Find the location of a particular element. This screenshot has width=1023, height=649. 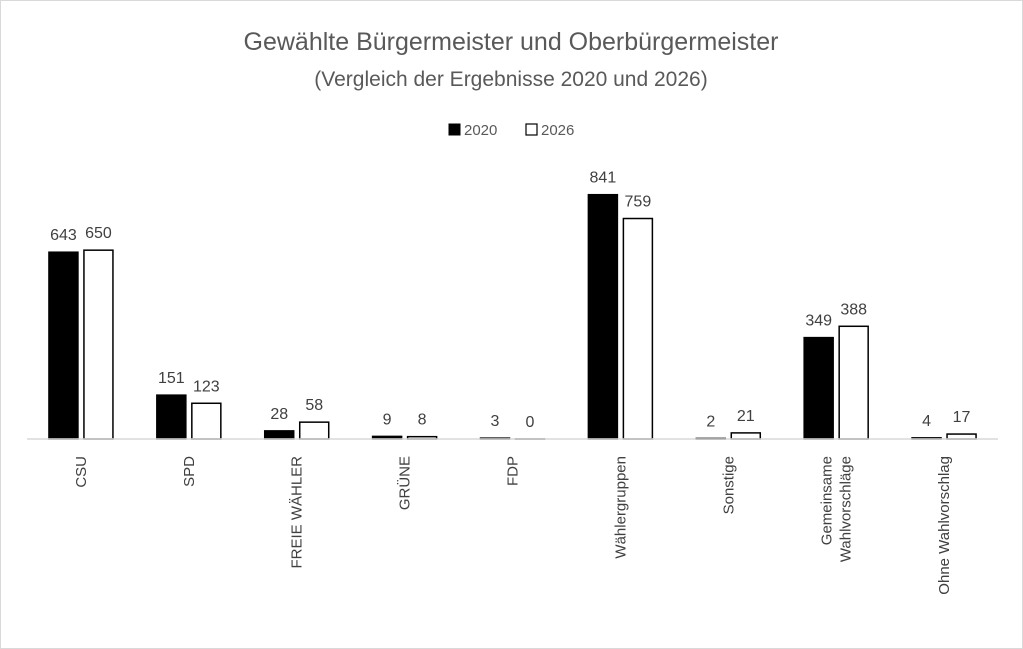

data-label-2026: 650 is located at coordinates (98, 233).